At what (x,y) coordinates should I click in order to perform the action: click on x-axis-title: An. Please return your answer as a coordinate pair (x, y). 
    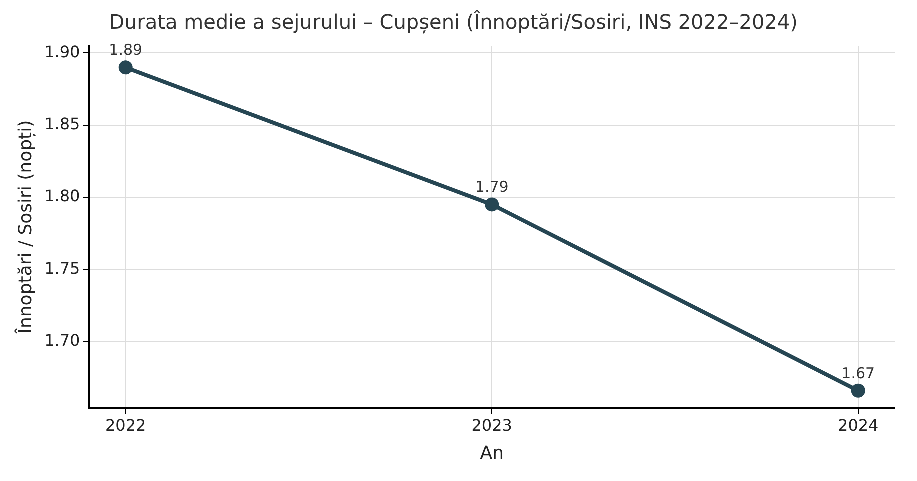
    Looking at the image, I should click on (492, 453).